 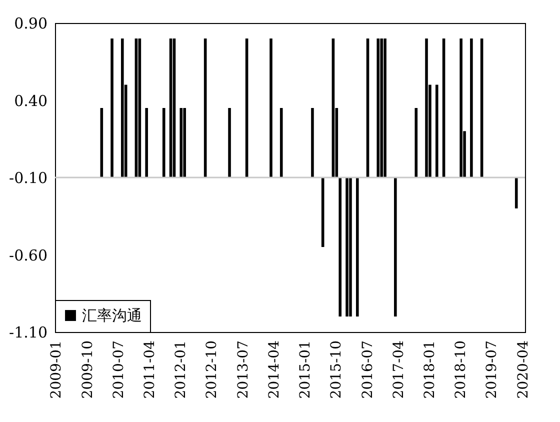 I want to click on x-tick-label: 2010-07, so click(x=118, y=369).